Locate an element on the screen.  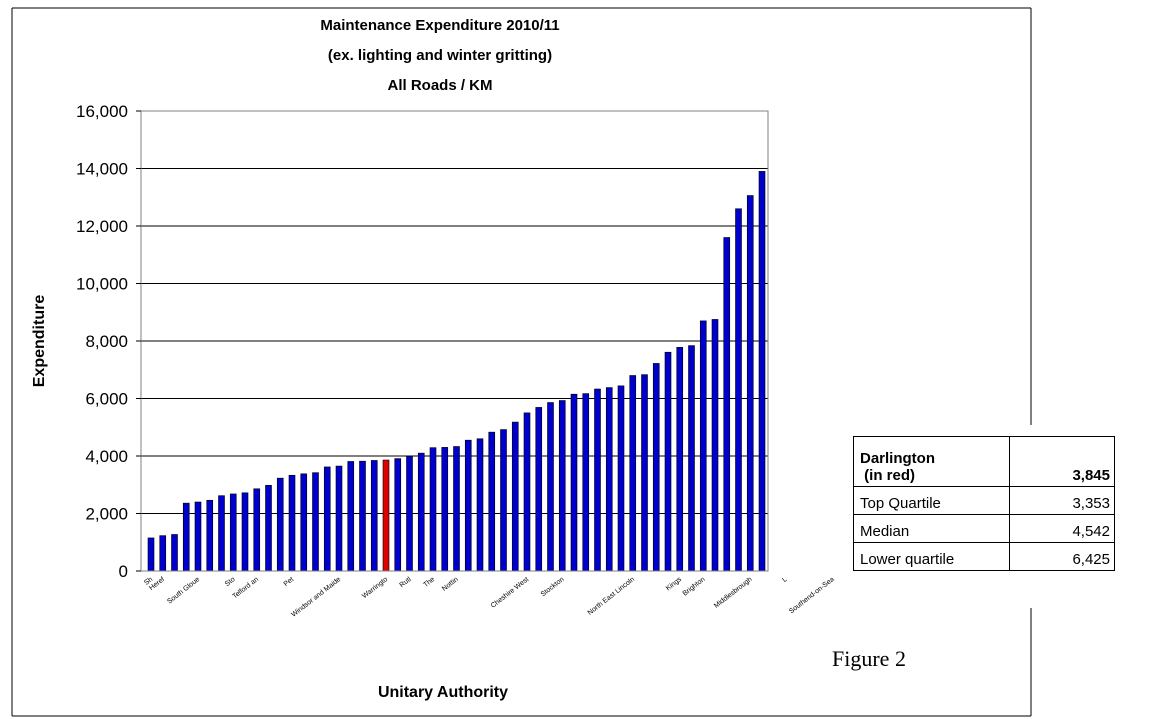
y-tick-label: 16,000 is located at coordinates (102, 111).